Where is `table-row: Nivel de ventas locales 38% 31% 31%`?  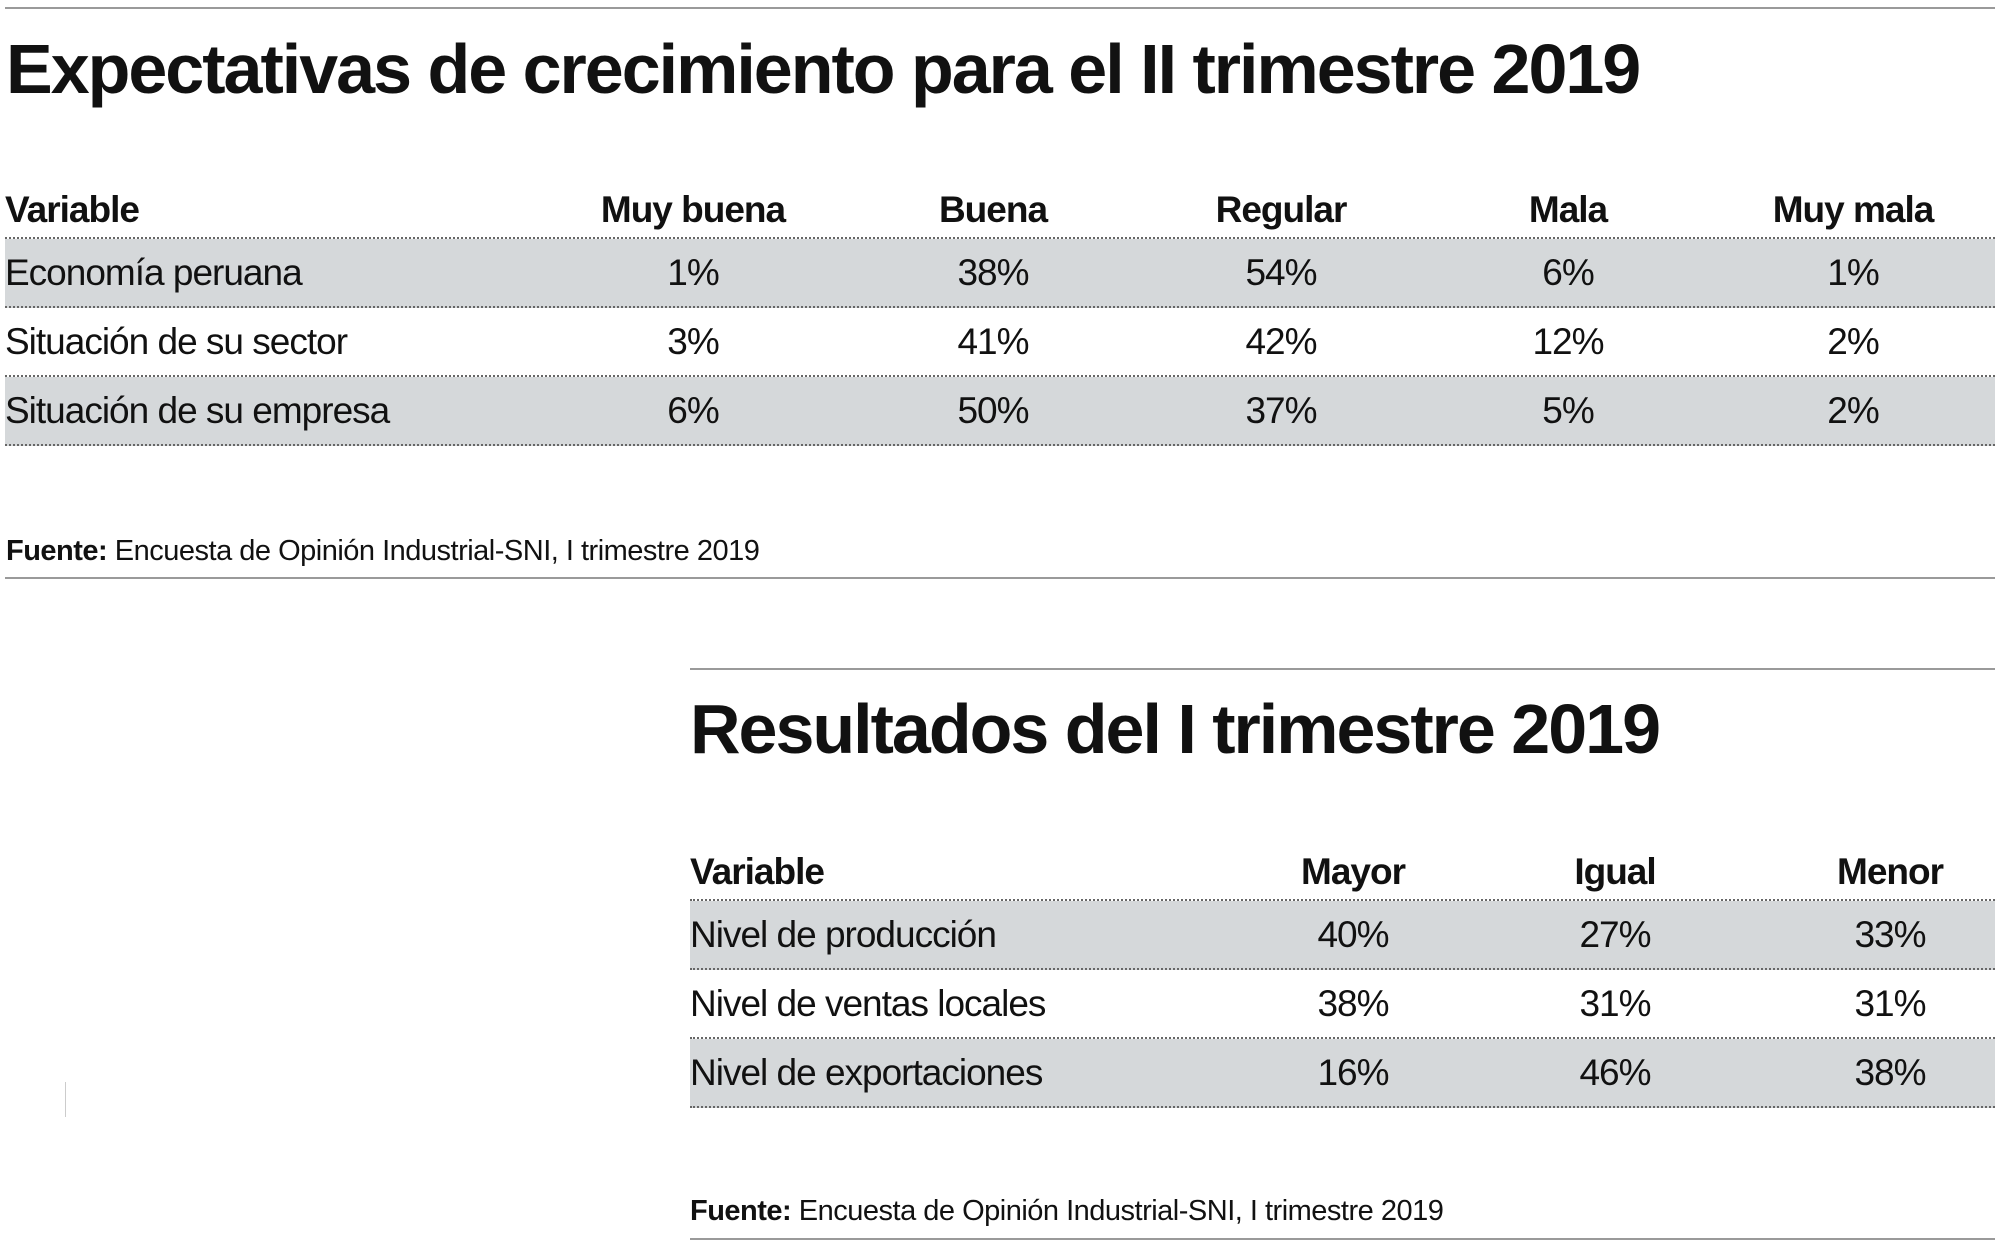 table-row: Nivel de ventas locales 38% 31% 31% is located at coordinates (1342, 1004).